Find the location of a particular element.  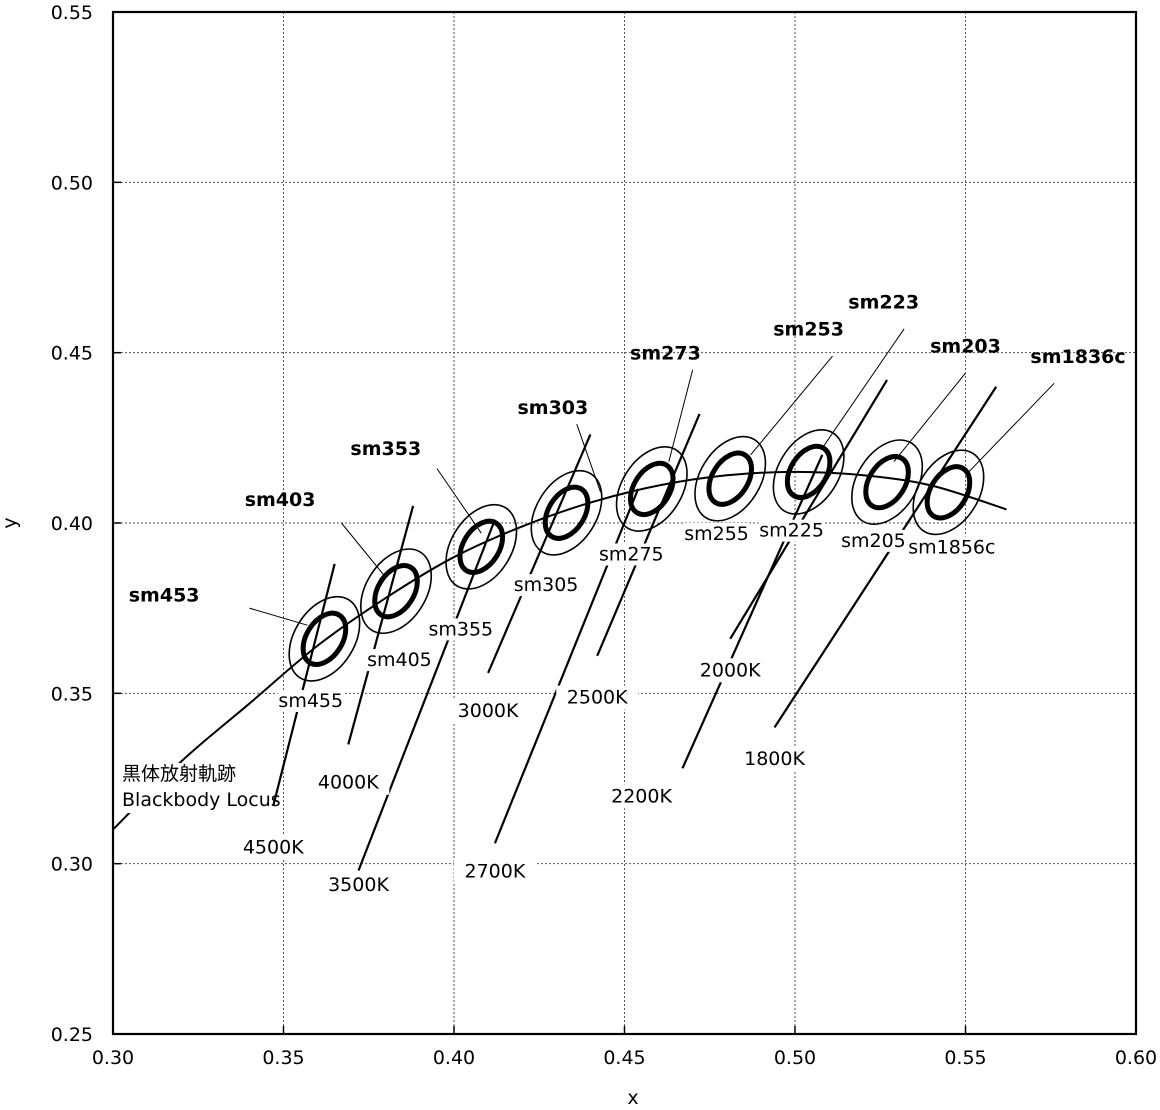

ellipse-label: sm255 is located at coordinates (716, 534).